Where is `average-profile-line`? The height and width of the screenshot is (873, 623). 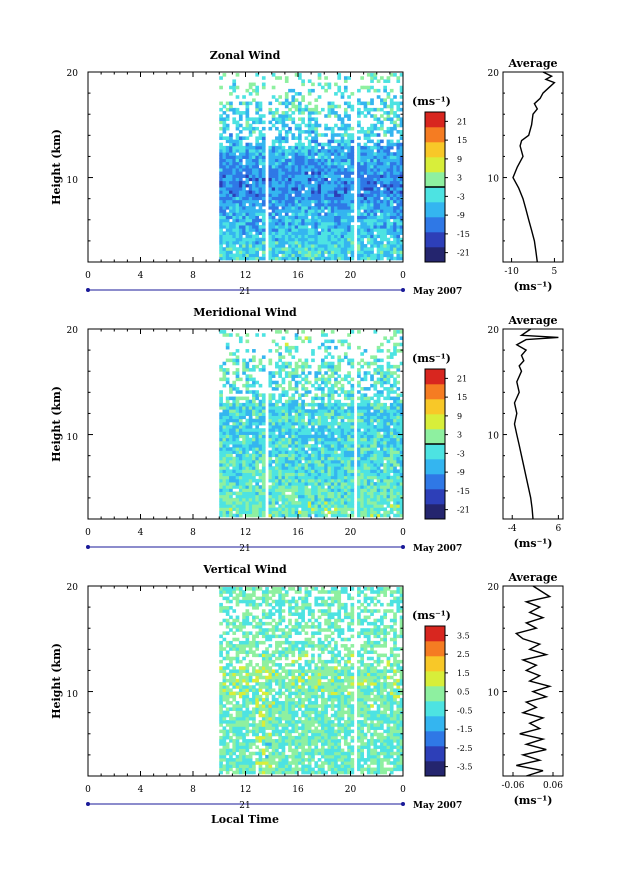 average-profile-line is located at coordinates (534, 167).